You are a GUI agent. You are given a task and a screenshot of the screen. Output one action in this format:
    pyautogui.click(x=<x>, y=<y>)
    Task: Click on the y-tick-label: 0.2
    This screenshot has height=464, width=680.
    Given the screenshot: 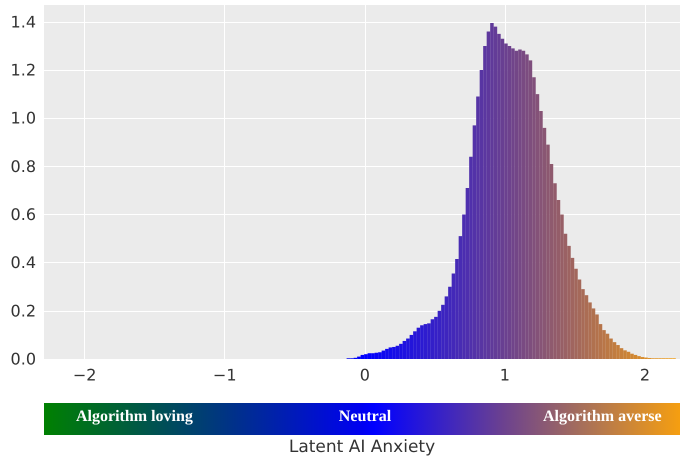 What is the action you would take?
    pyautogui.click(x=23, y=310)
    